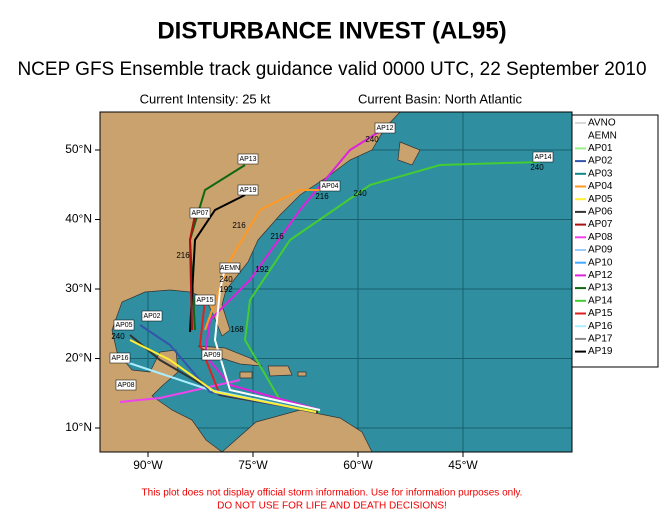  Describe the element at coordinates (253, 465) in the screenshot. I see `lon-label: 75°W` at that location.